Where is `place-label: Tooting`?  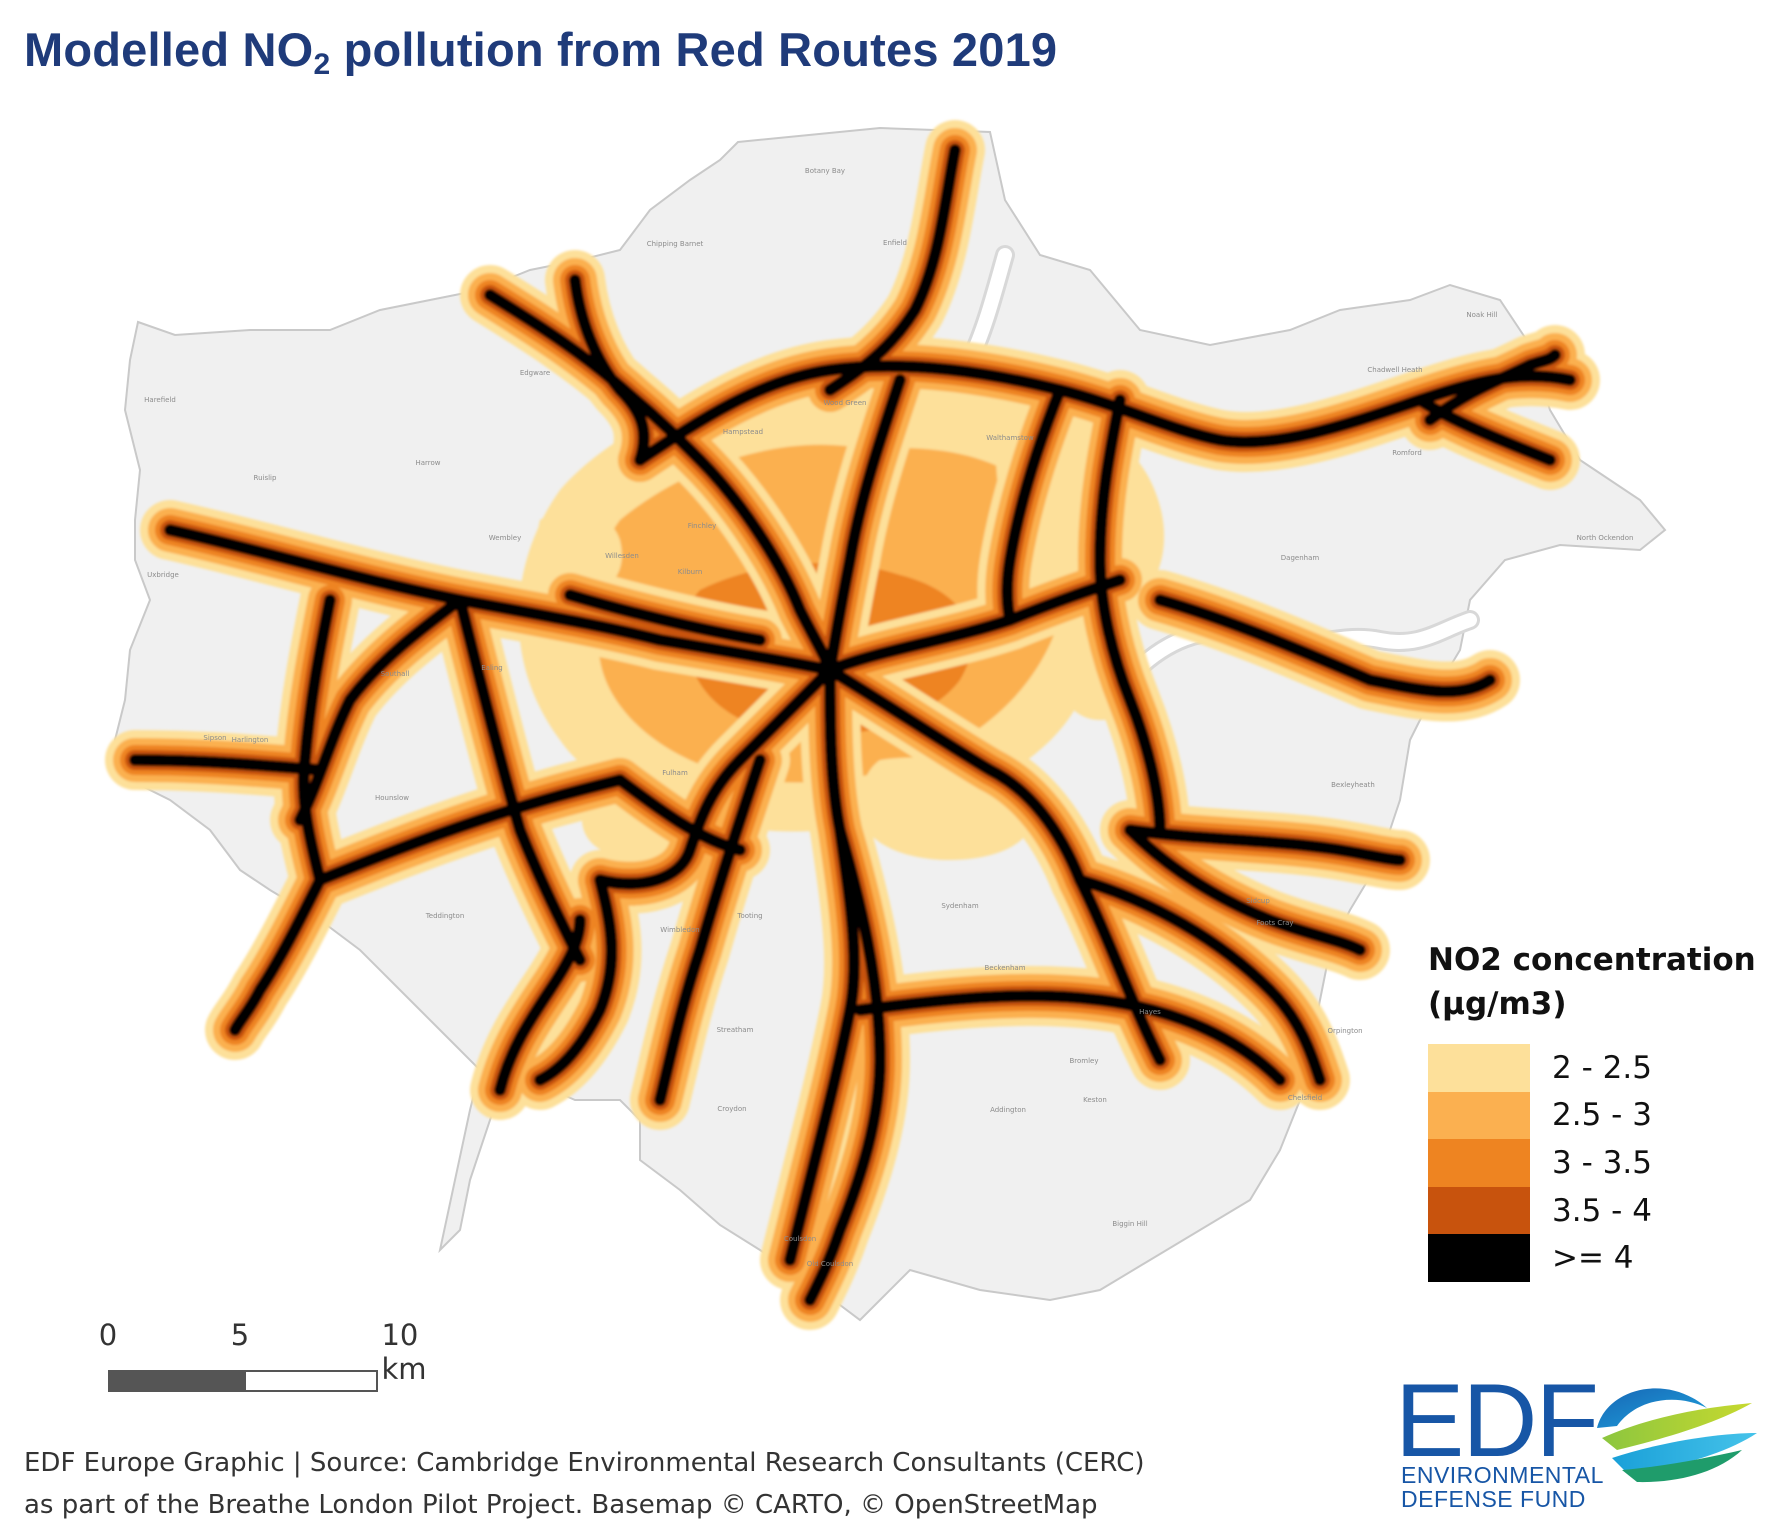
place-label: Tooting is located at coordinates (749, 916).